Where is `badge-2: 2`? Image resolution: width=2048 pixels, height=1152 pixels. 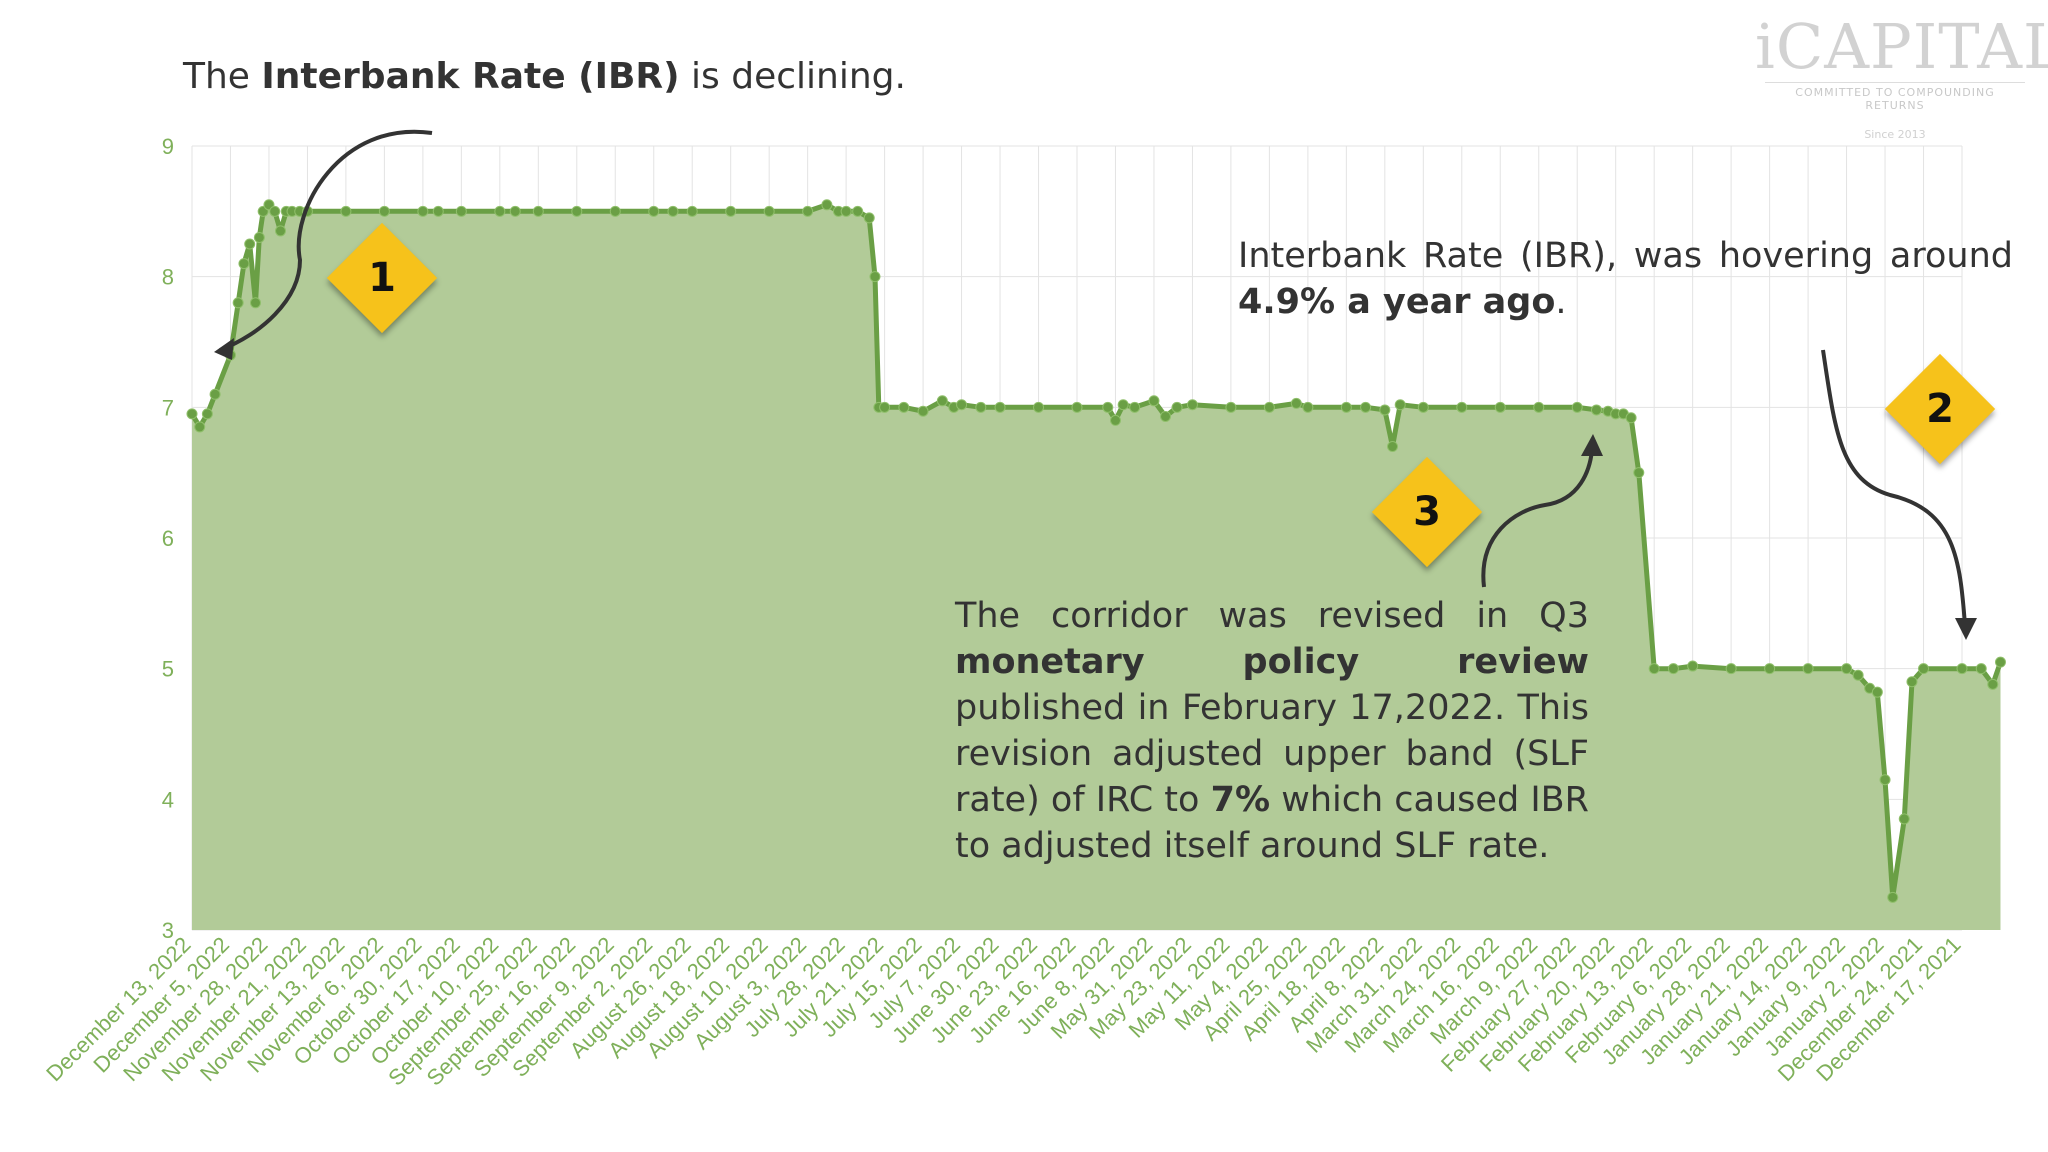
badge-2: 2 is located at coordinates (1940, 409).